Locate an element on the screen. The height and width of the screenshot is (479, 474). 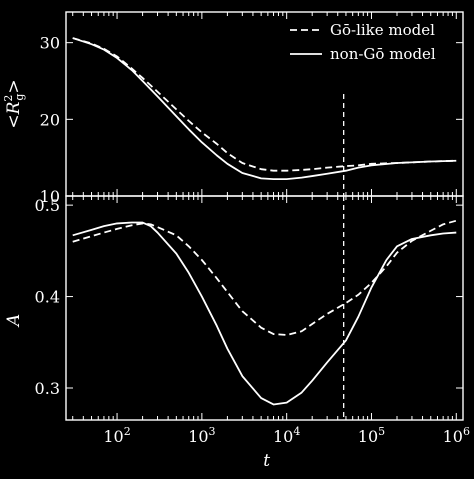
top-y-tick-label: 30 is located at coordinates (50, 43).